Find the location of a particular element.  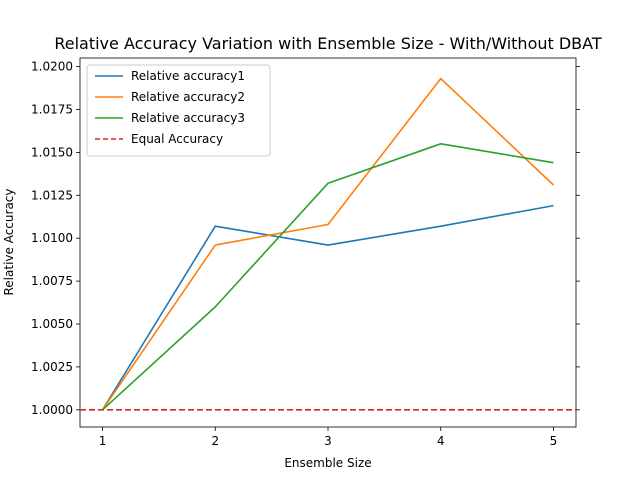

legend-label-1: Relative accuracy1 is located at coordinates (188, 76).